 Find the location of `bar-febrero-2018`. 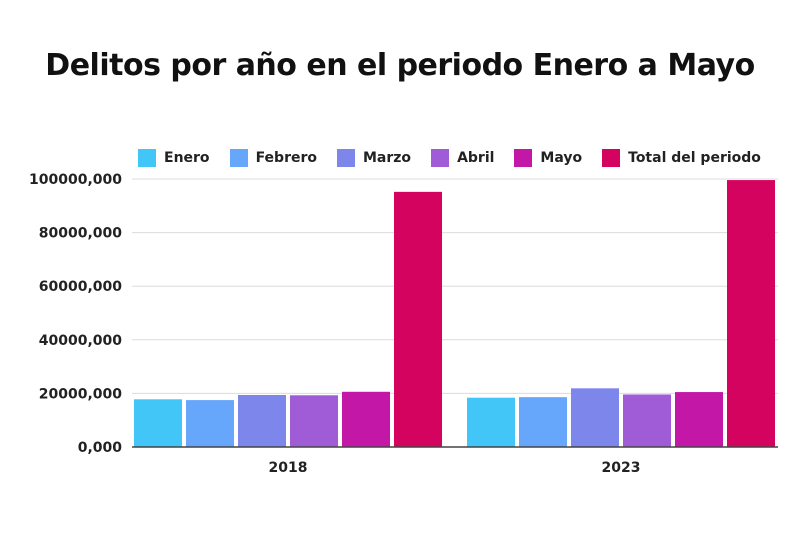

bar-febrero-2018 is located at coordinates (210, 423).